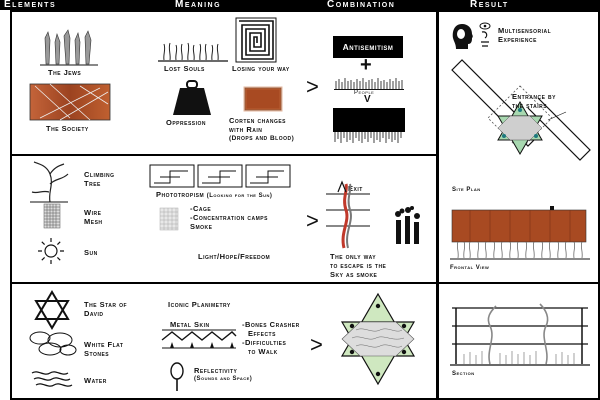 The height and width of the screenshot is (400, 600). Describe the element at coordinates (49, 182) in the screenshot. I see `climbing-tree-icon` at that location.